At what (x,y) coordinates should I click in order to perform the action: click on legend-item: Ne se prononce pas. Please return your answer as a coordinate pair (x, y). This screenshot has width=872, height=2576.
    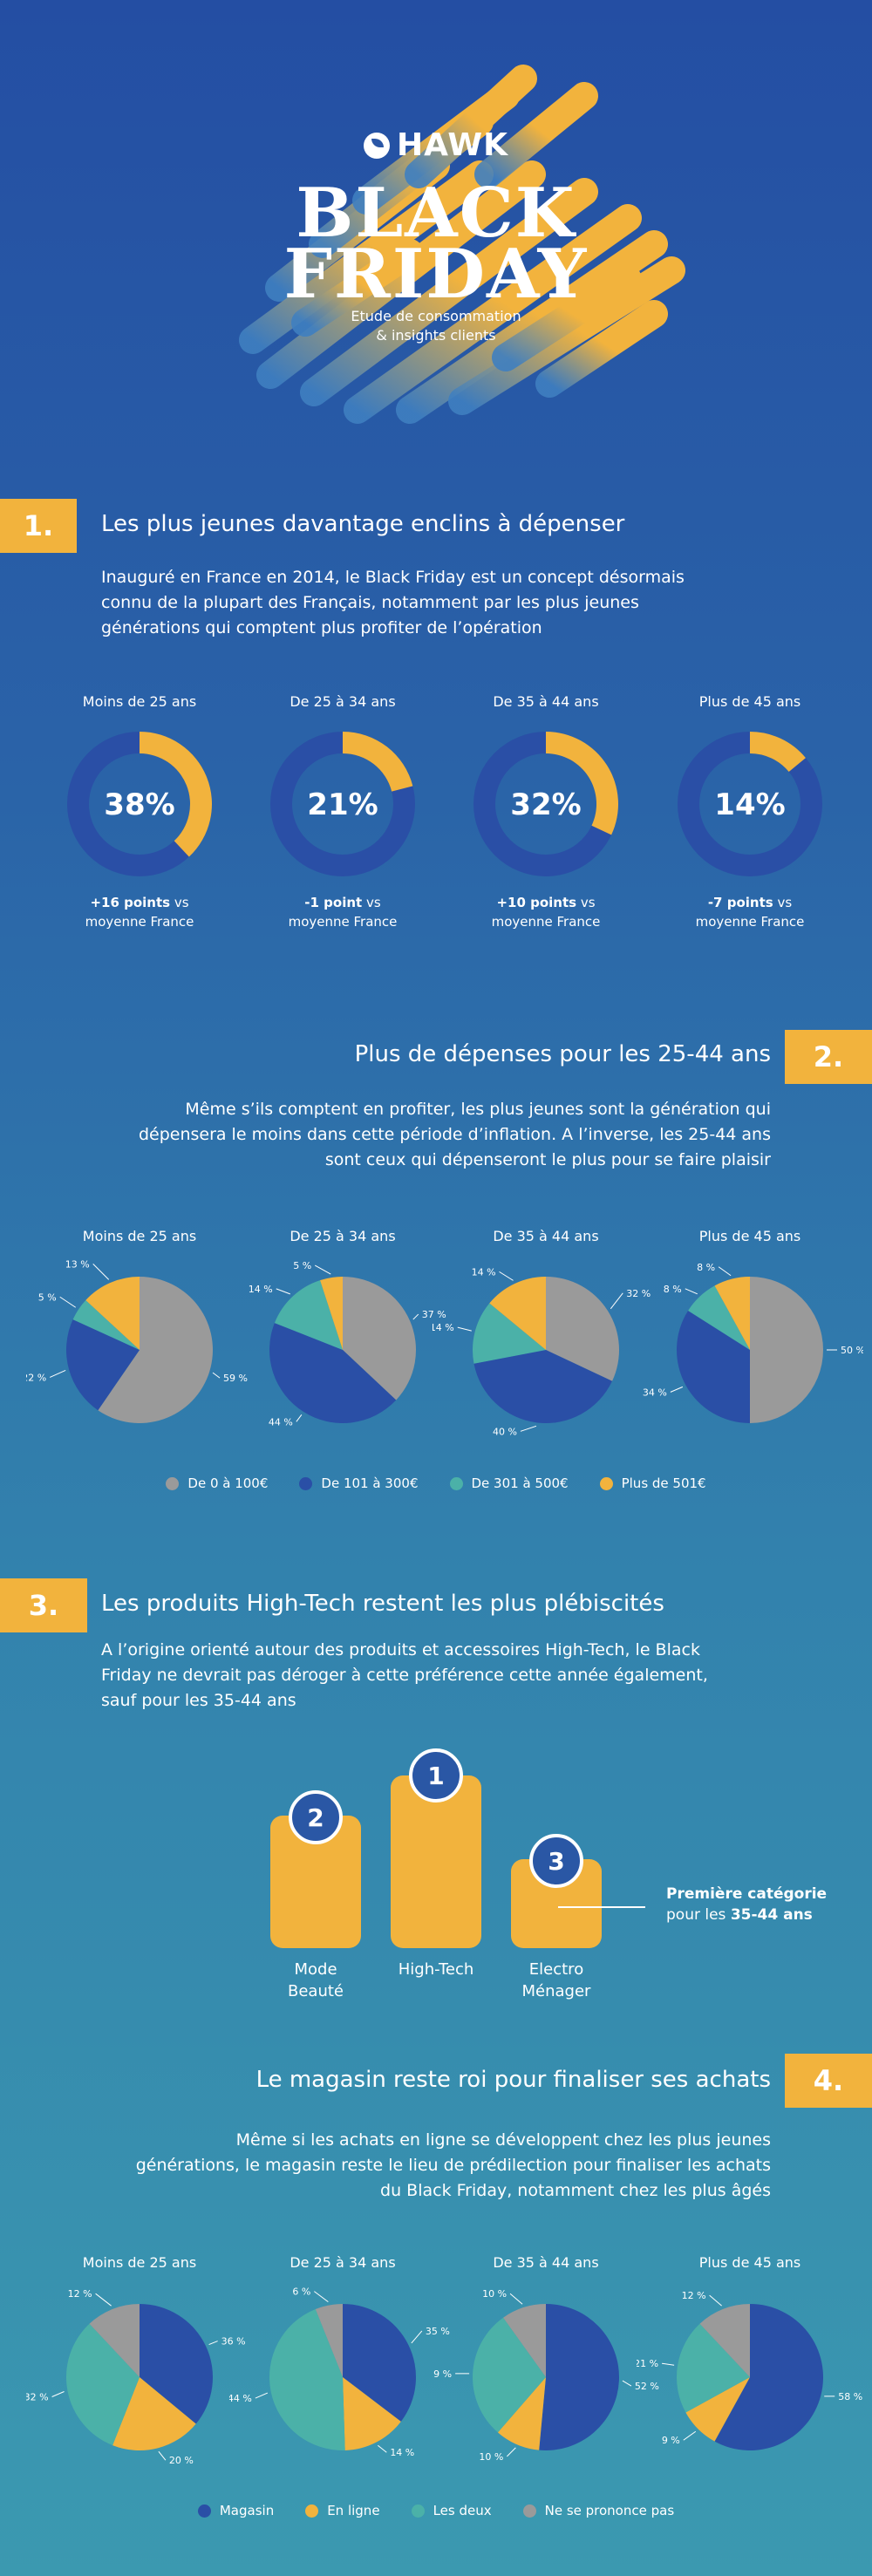
    Looking at the image, I should click on (598, 2511).